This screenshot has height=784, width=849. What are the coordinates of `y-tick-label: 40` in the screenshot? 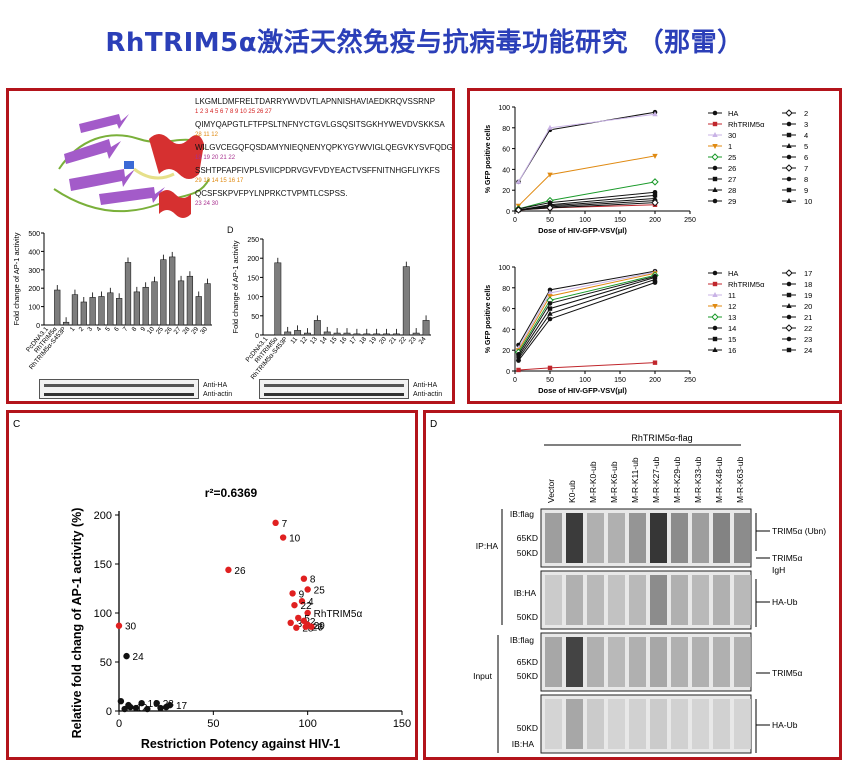 It's located at (506, 170).